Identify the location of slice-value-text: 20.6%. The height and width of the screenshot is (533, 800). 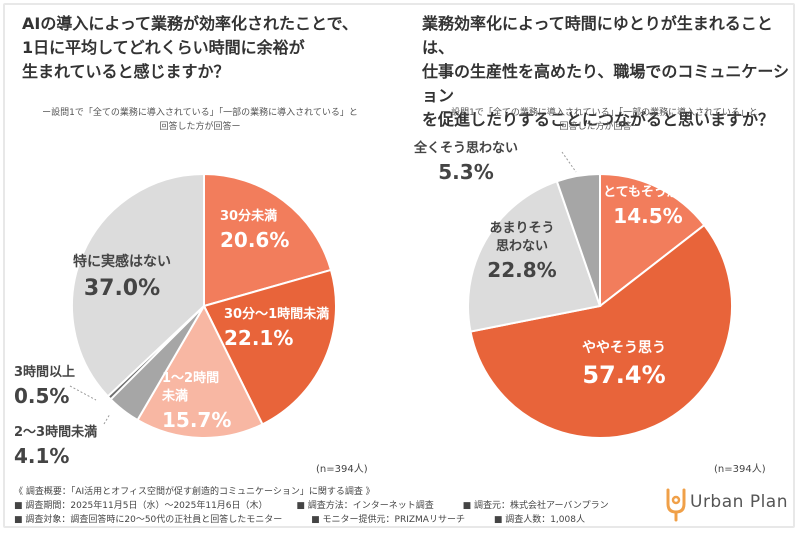
(254, 240).